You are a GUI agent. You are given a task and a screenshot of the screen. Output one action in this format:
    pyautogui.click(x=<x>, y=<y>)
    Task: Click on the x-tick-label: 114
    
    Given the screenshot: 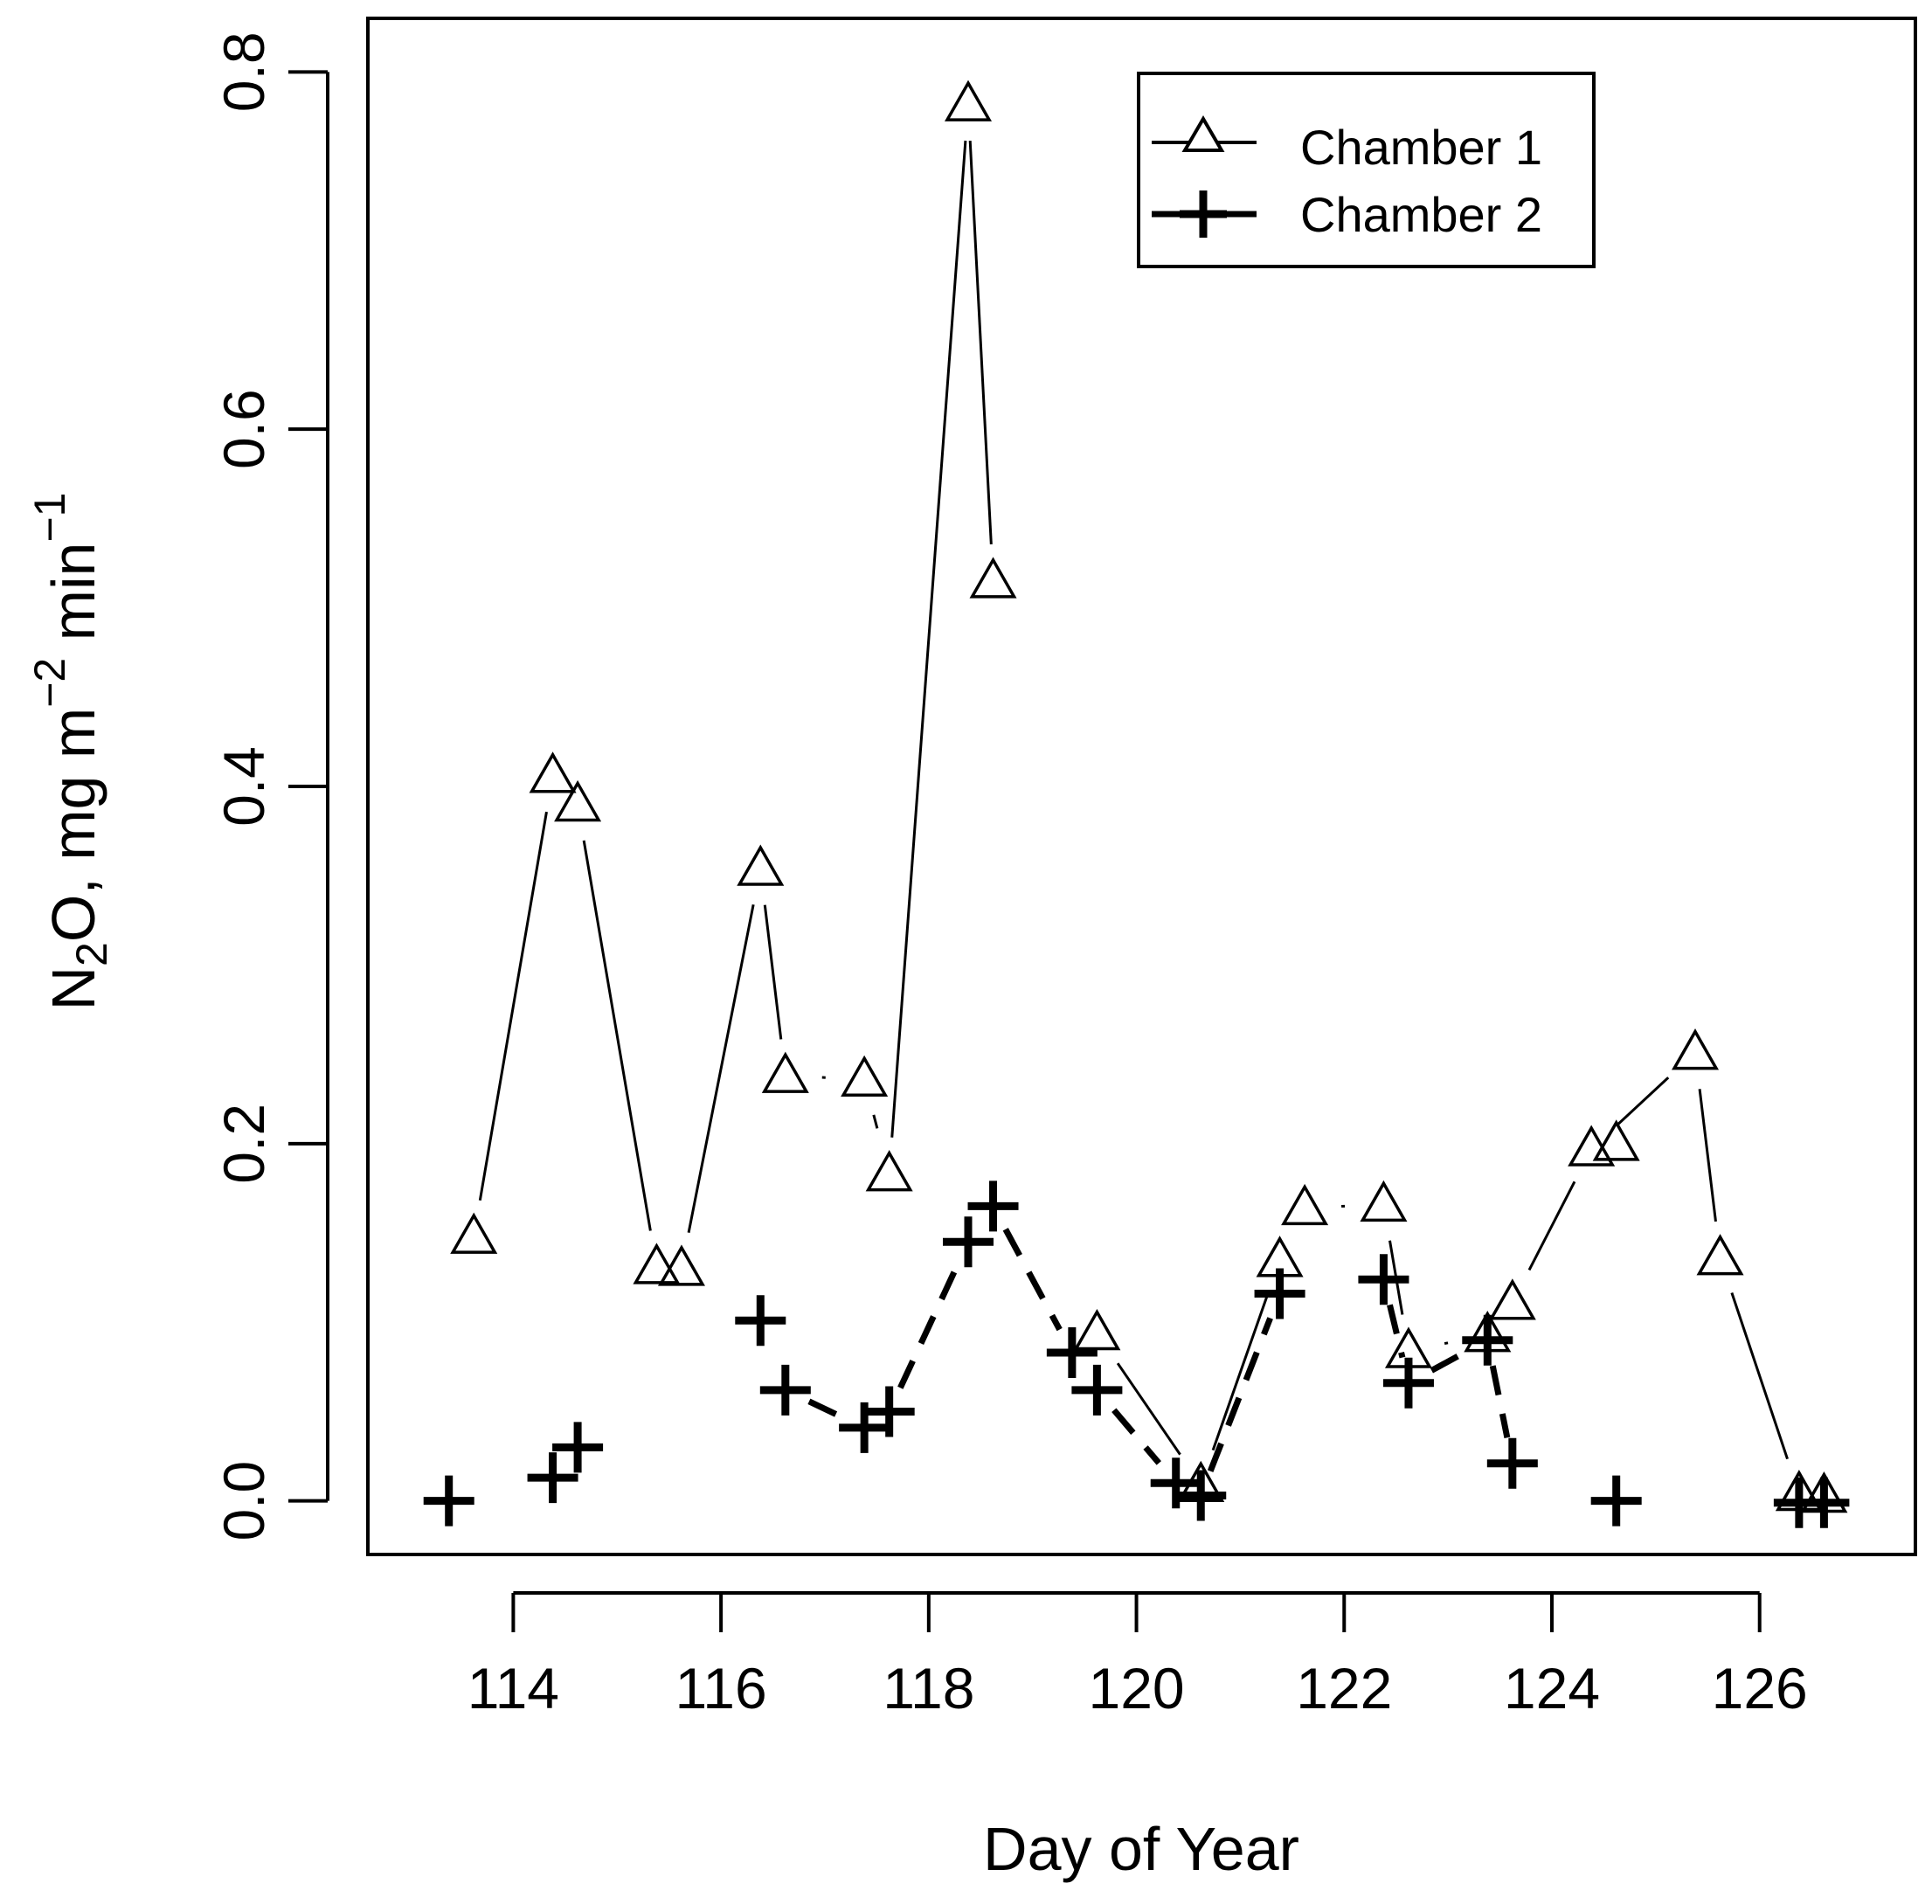 What is the action you would take?
    pyautogui.click(x=513, y=1688)
    